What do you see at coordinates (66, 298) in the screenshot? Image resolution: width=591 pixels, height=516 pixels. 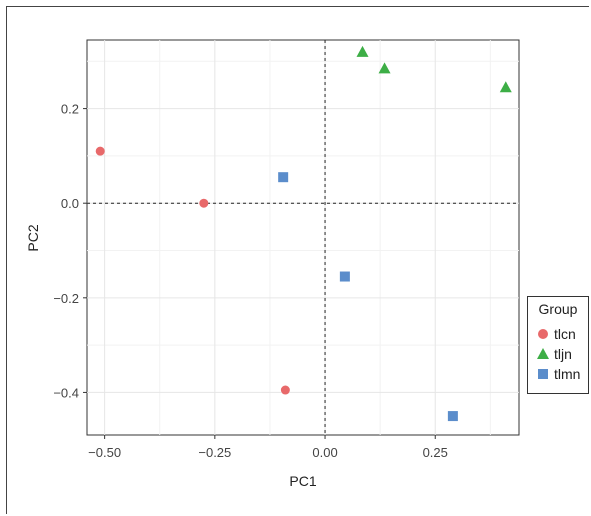 I see `y-tick-label: −0.2` at bounding box center [66, 298].